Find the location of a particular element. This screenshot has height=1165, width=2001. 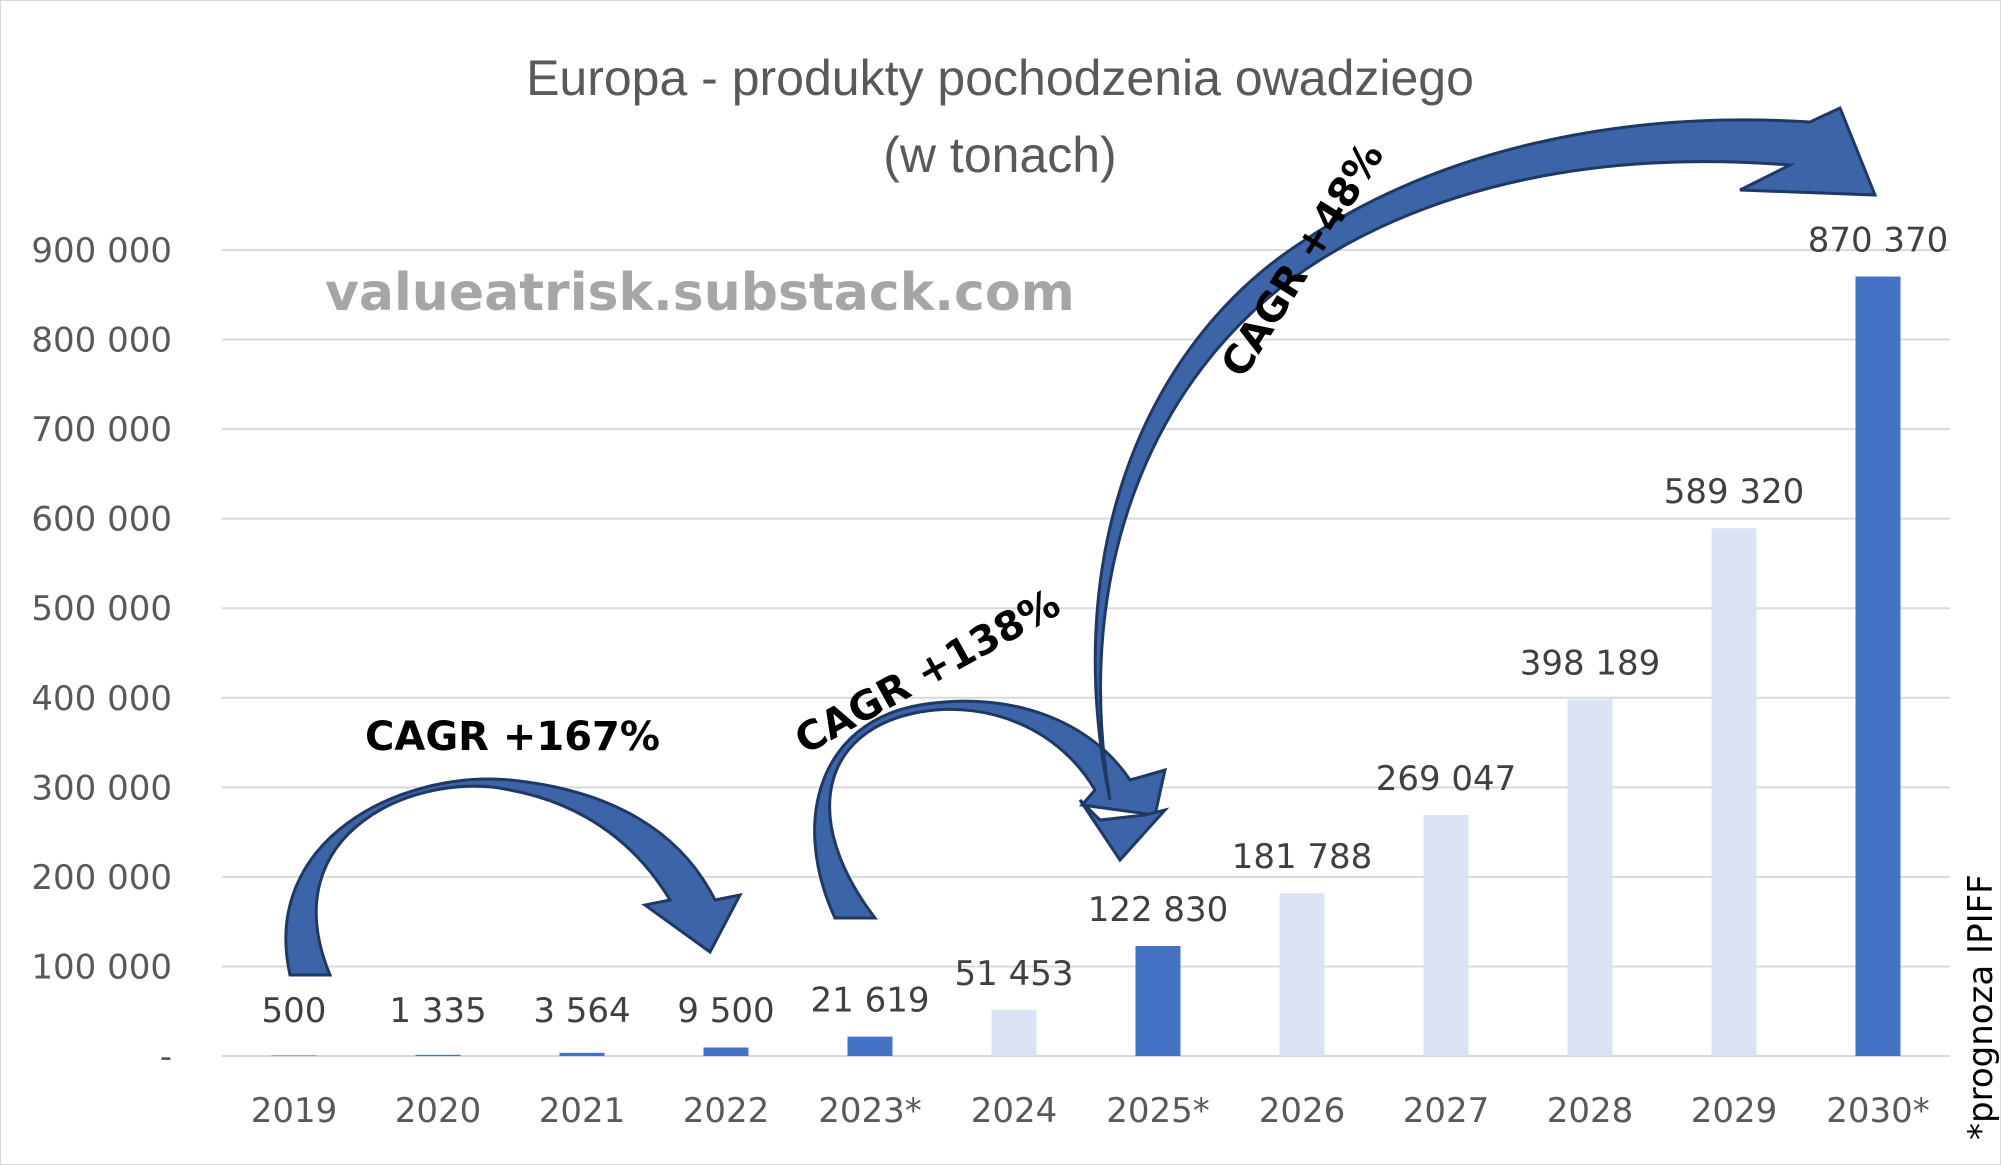

x-tick-label: 2025* is located at coordinates (1158, 1111).